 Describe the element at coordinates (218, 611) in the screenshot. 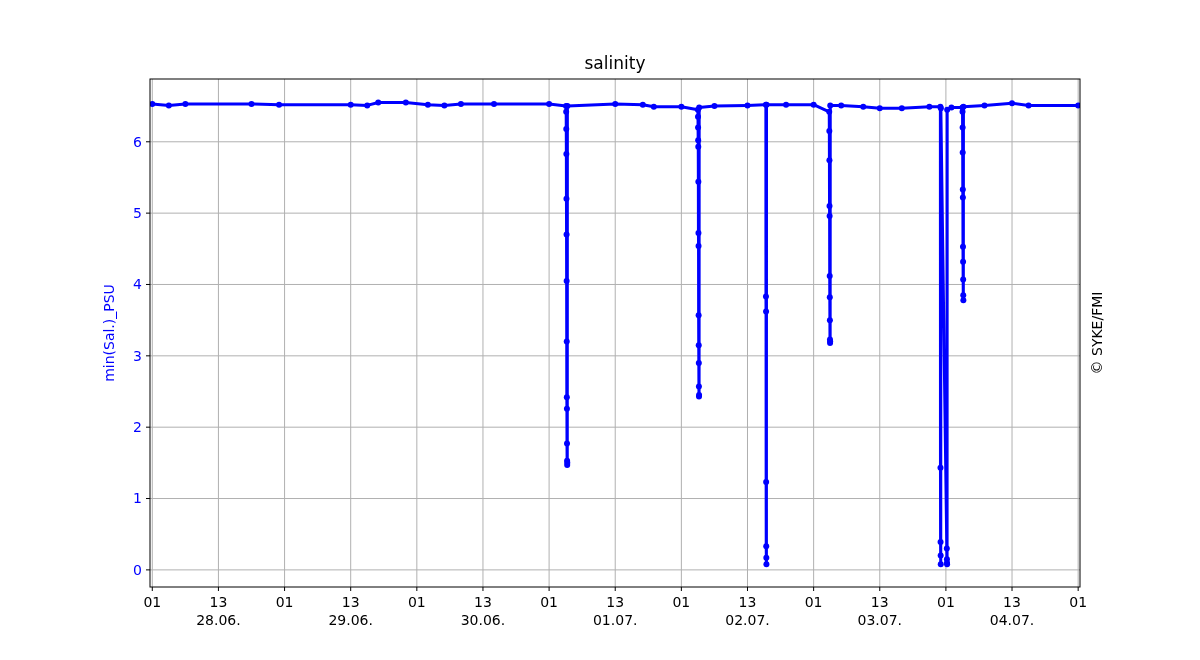

I see `x-tick-label: 13 28.06.` at that location.